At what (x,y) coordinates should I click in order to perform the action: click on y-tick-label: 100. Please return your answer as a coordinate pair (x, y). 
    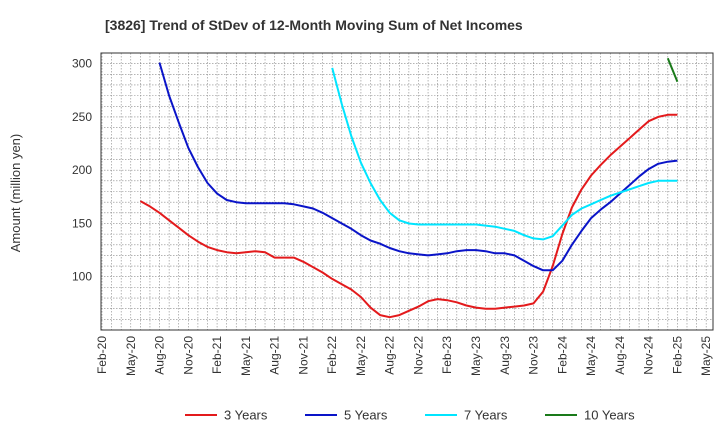
    Looking at the image, I should click on (82, 277).